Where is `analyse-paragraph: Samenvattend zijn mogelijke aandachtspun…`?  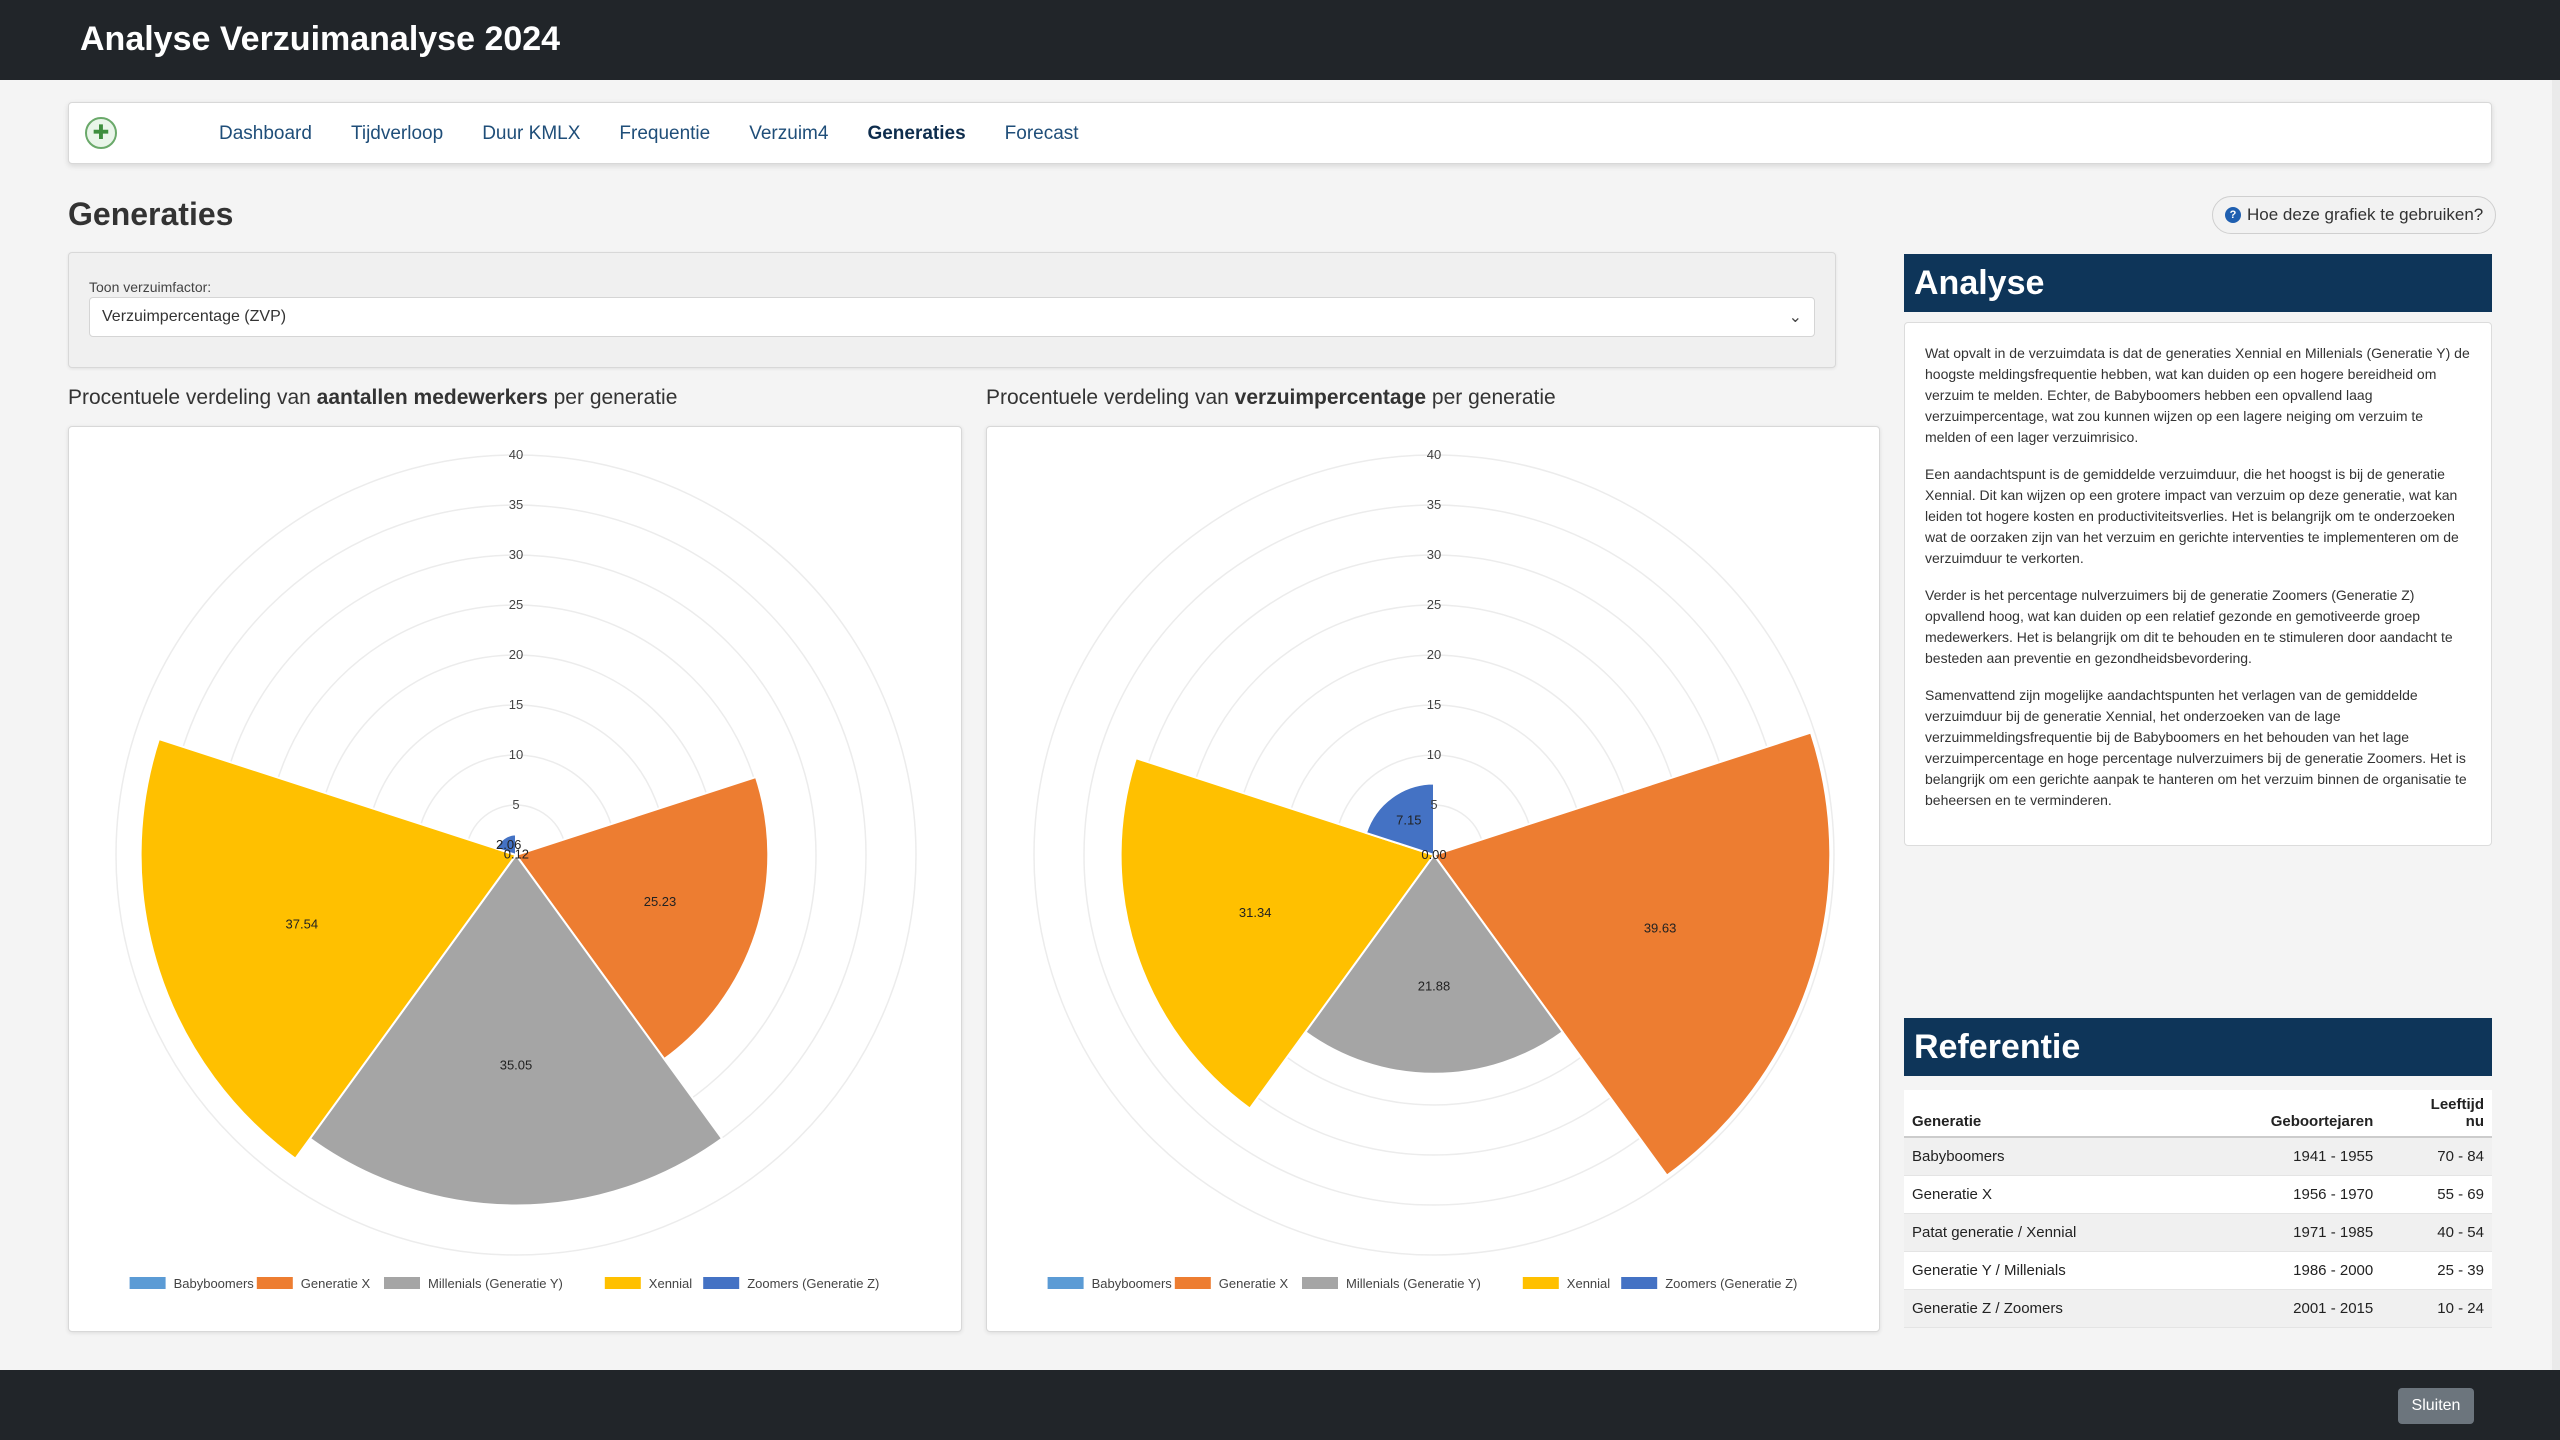
analyse-paragraph: Samenvattend zijn mogelijke aandachtspun… is located at coordinates (2196, 747).